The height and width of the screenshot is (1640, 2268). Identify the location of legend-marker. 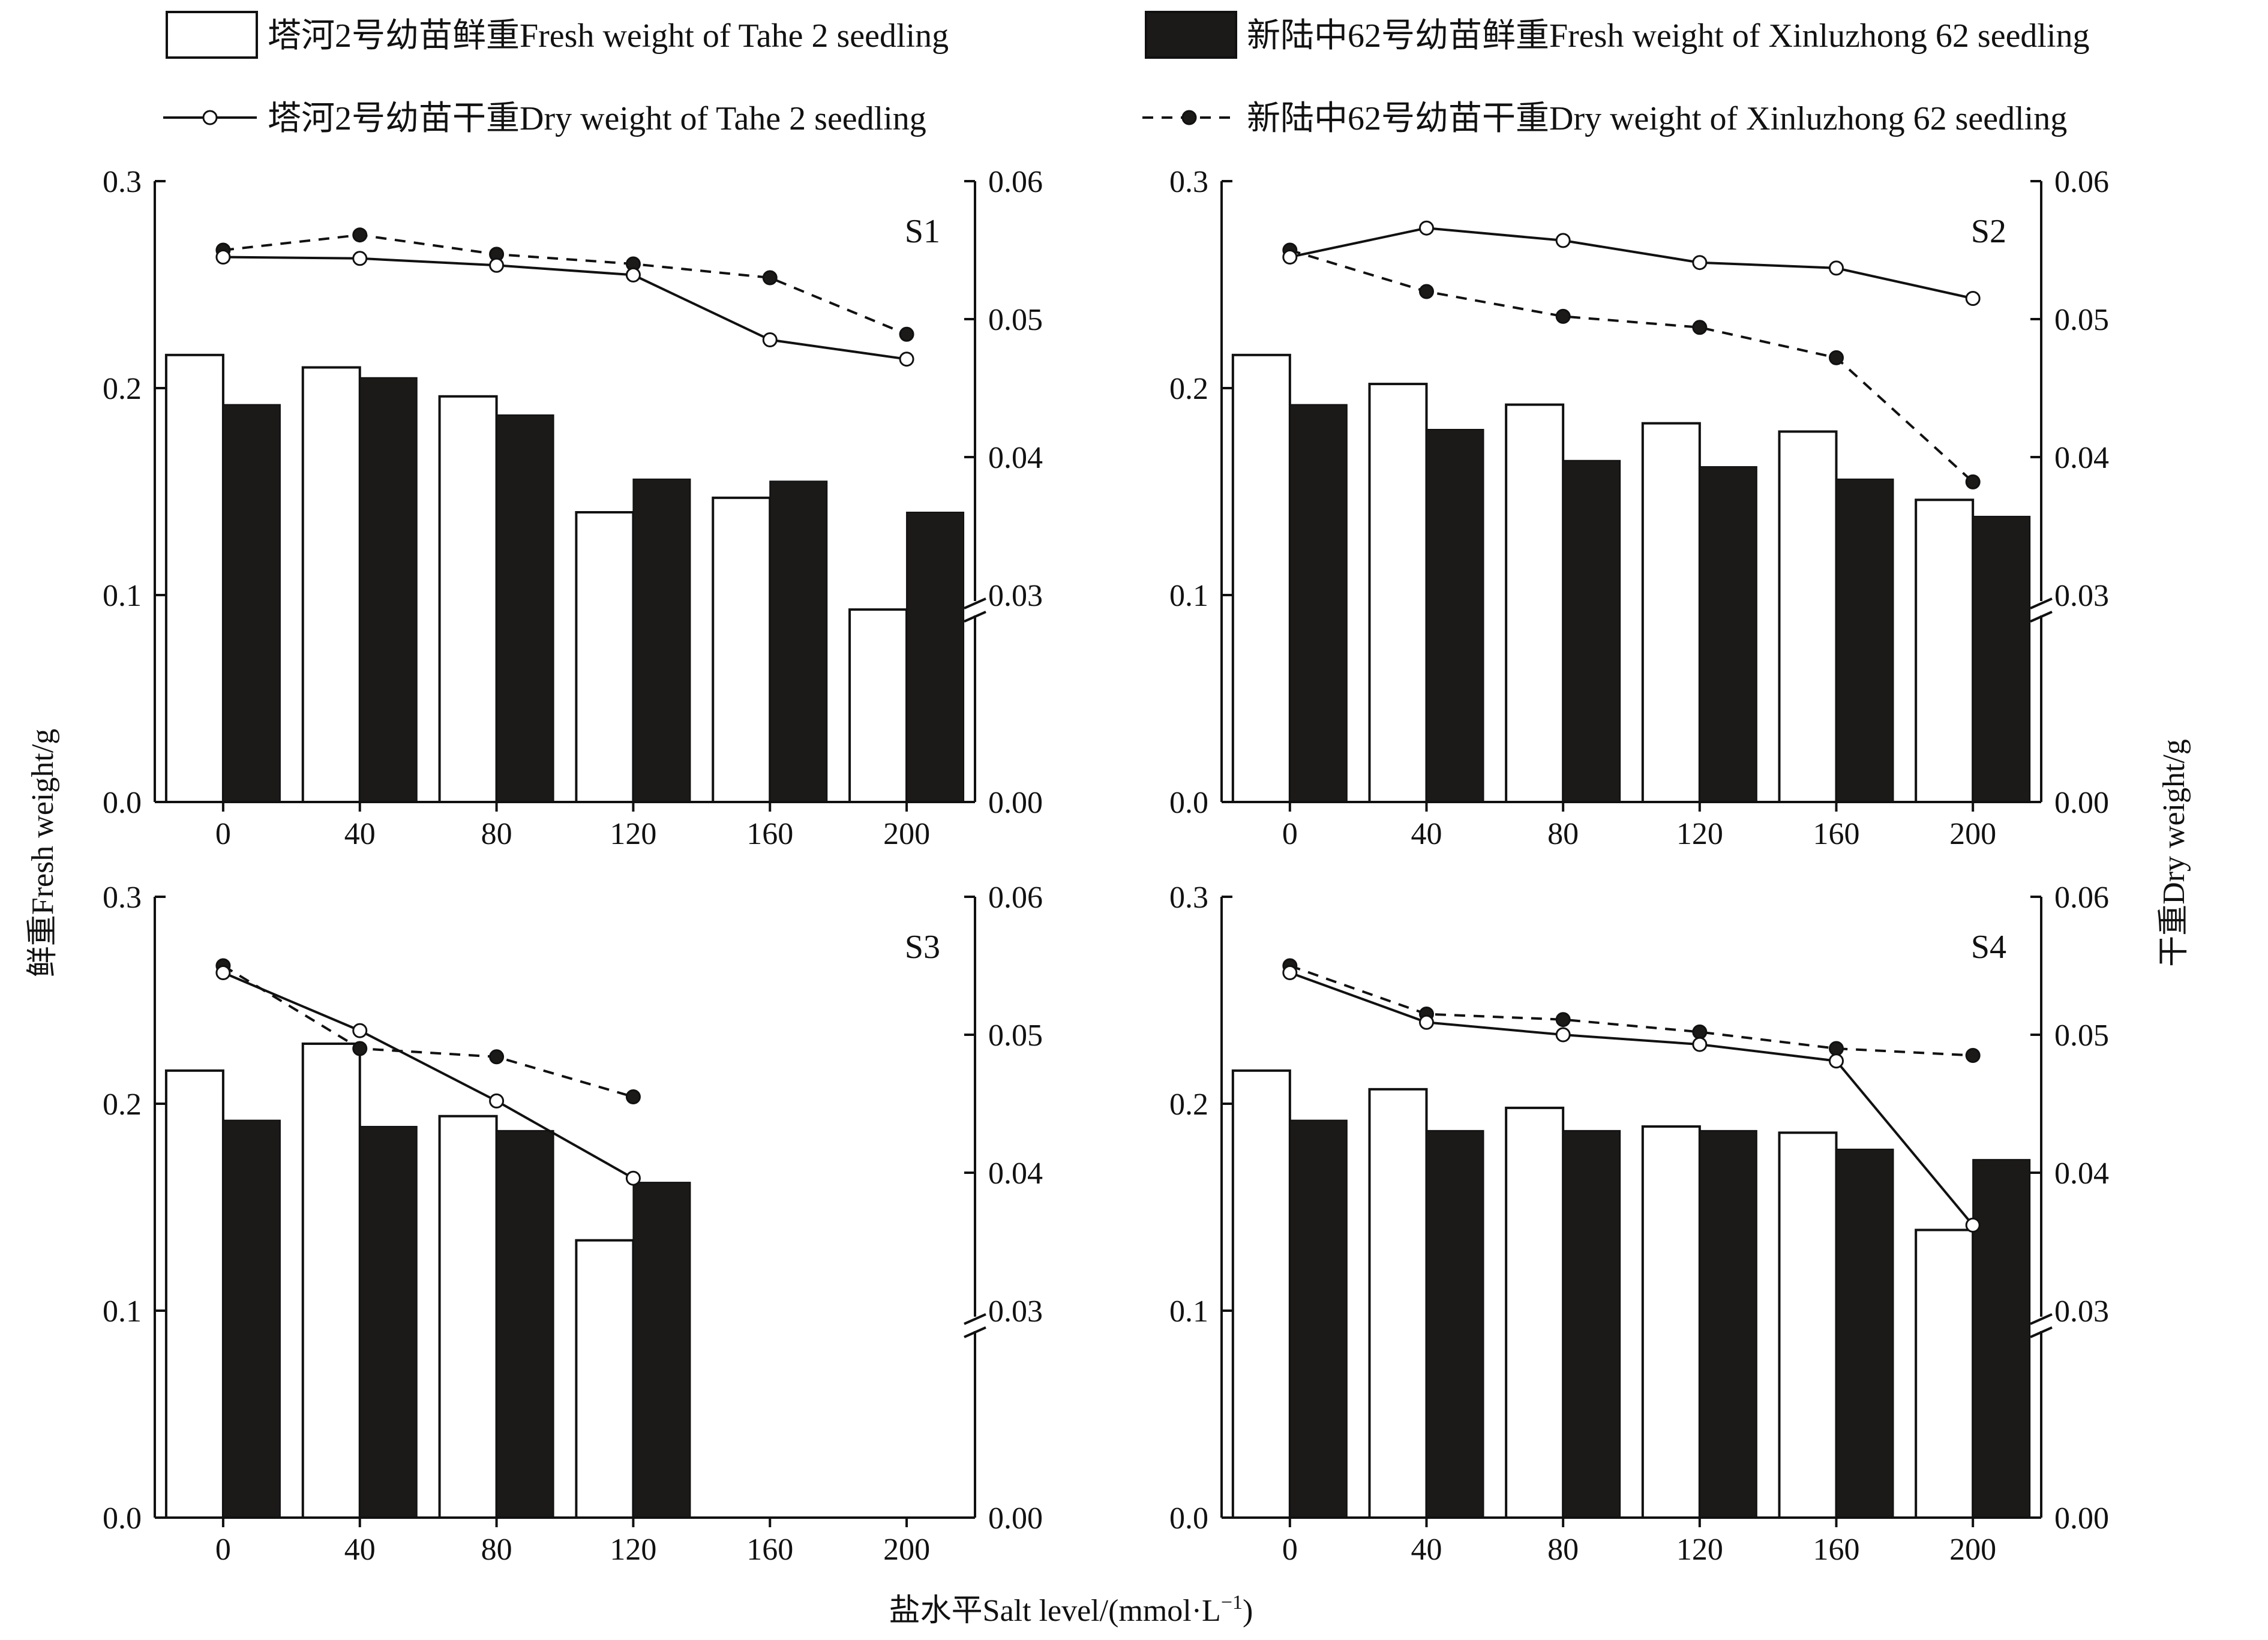
(1189, 117).